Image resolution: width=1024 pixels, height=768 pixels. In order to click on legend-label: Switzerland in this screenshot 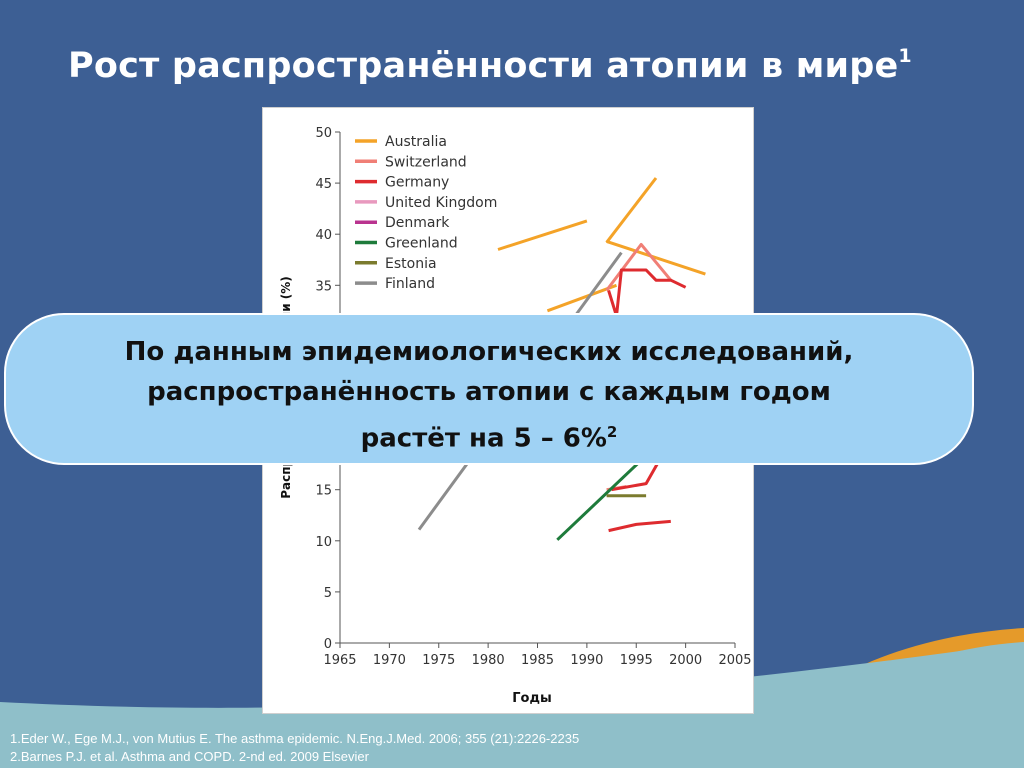, I will do `click(426, 162)`.